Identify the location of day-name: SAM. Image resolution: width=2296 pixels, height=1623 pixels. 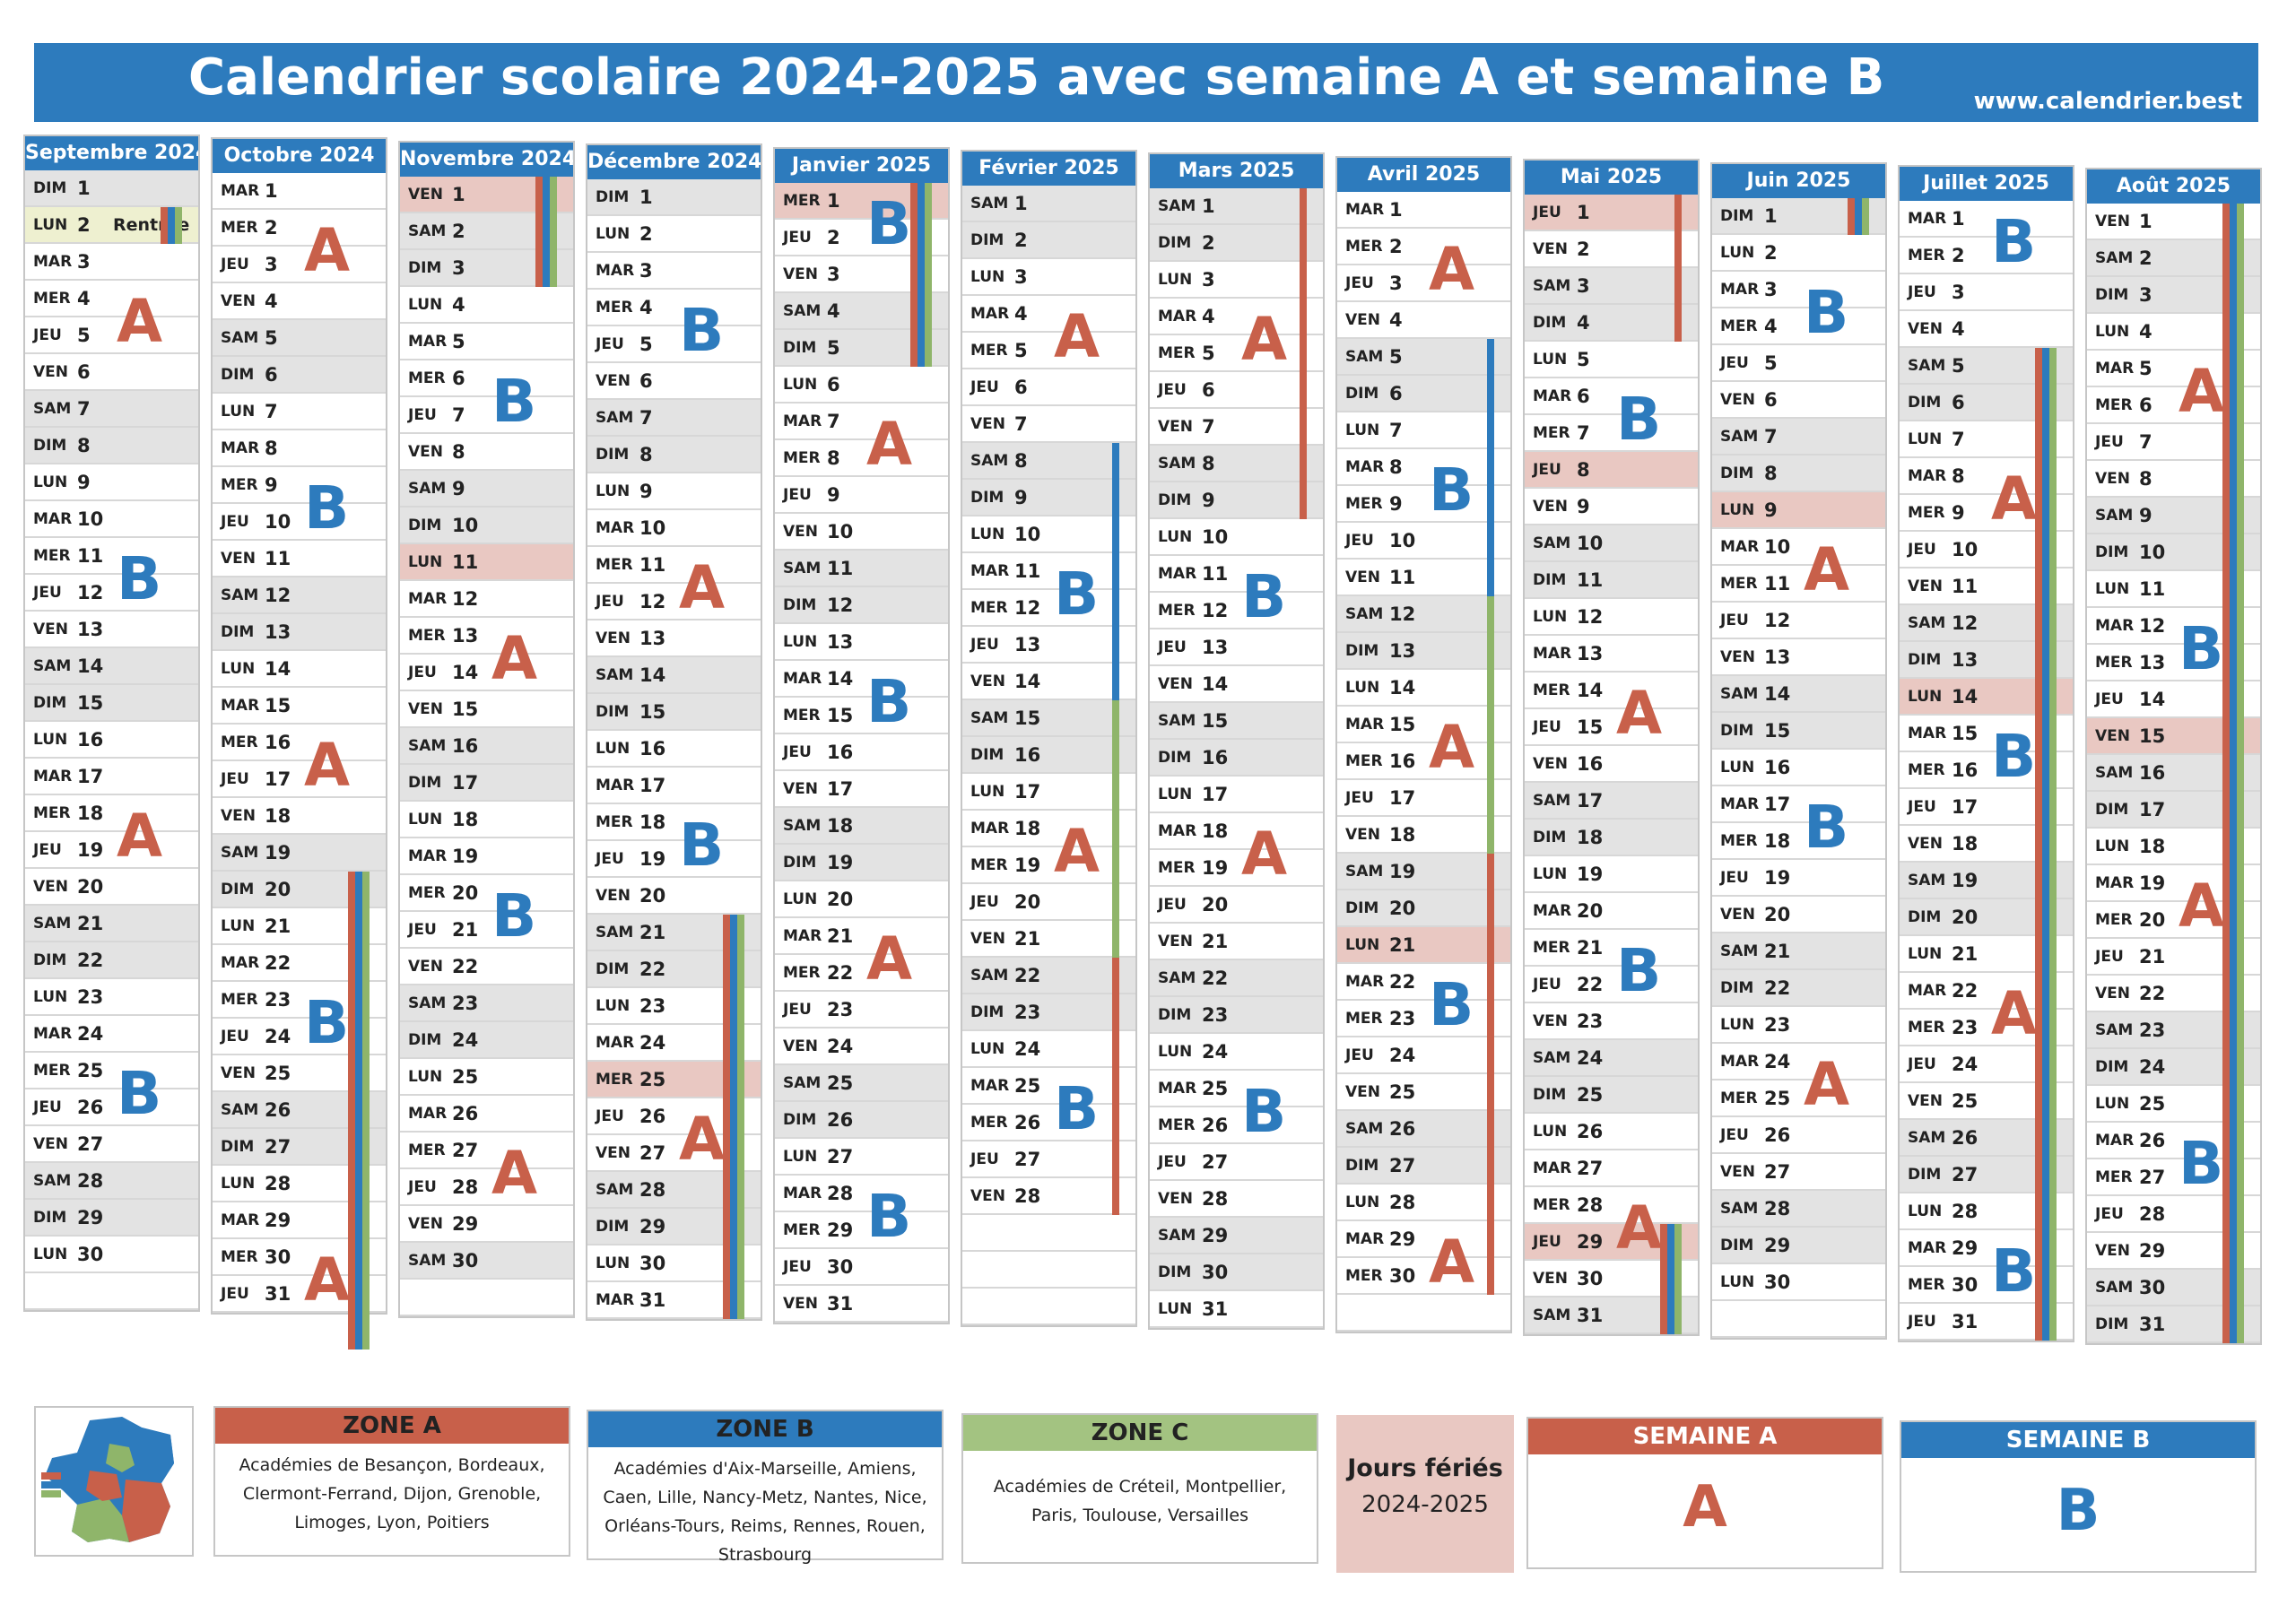
(52, 666).